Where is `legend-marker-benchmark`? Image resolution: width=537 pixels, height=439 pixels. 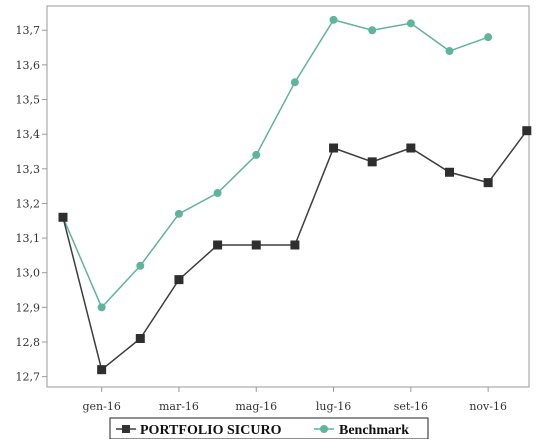
legend-marker-benchmark is located at coordinates (324, 429).